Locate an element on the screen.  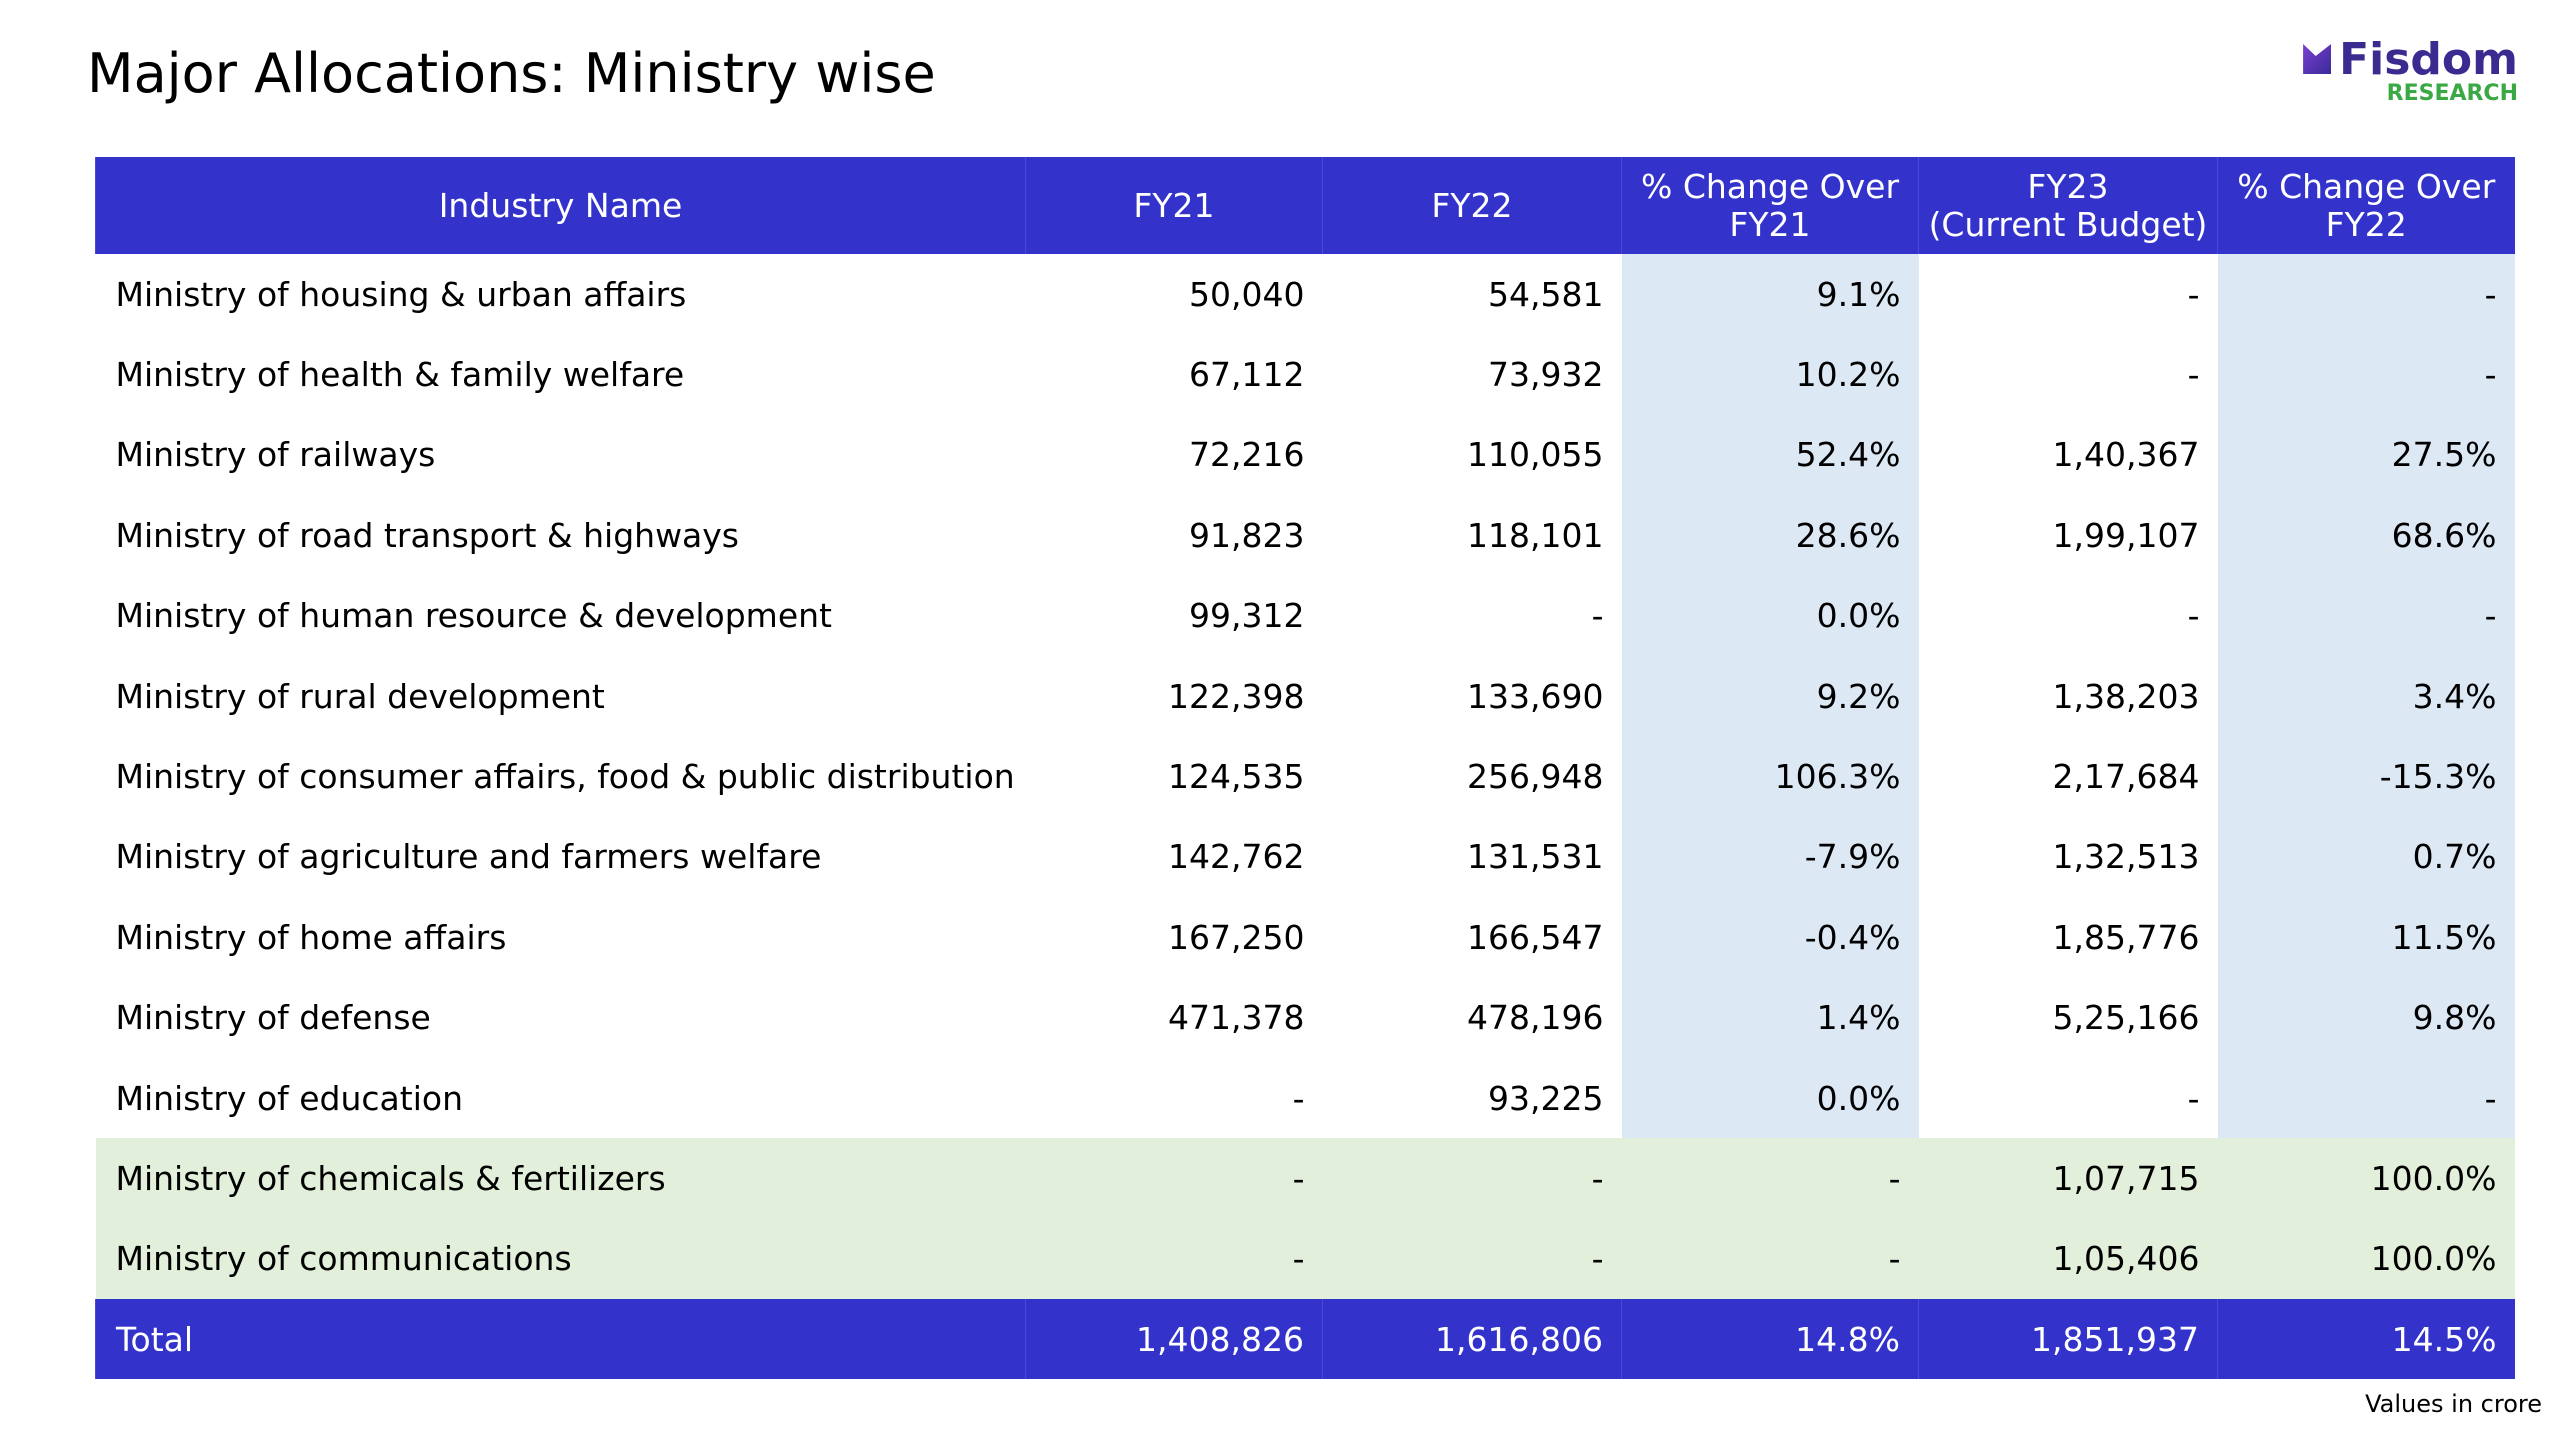
table-cell: 11.5% is located at coordinates (2366, 937).